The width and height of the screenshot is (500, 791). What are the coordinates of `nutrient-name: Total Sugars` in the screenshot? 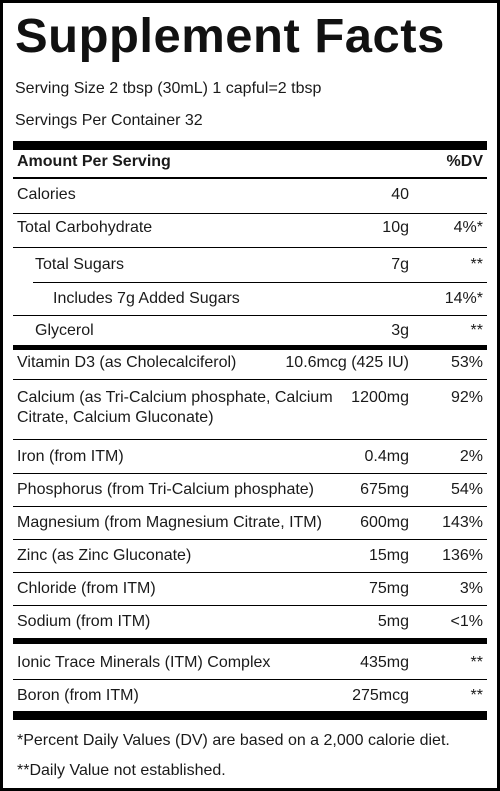 It's located at (79, 264).